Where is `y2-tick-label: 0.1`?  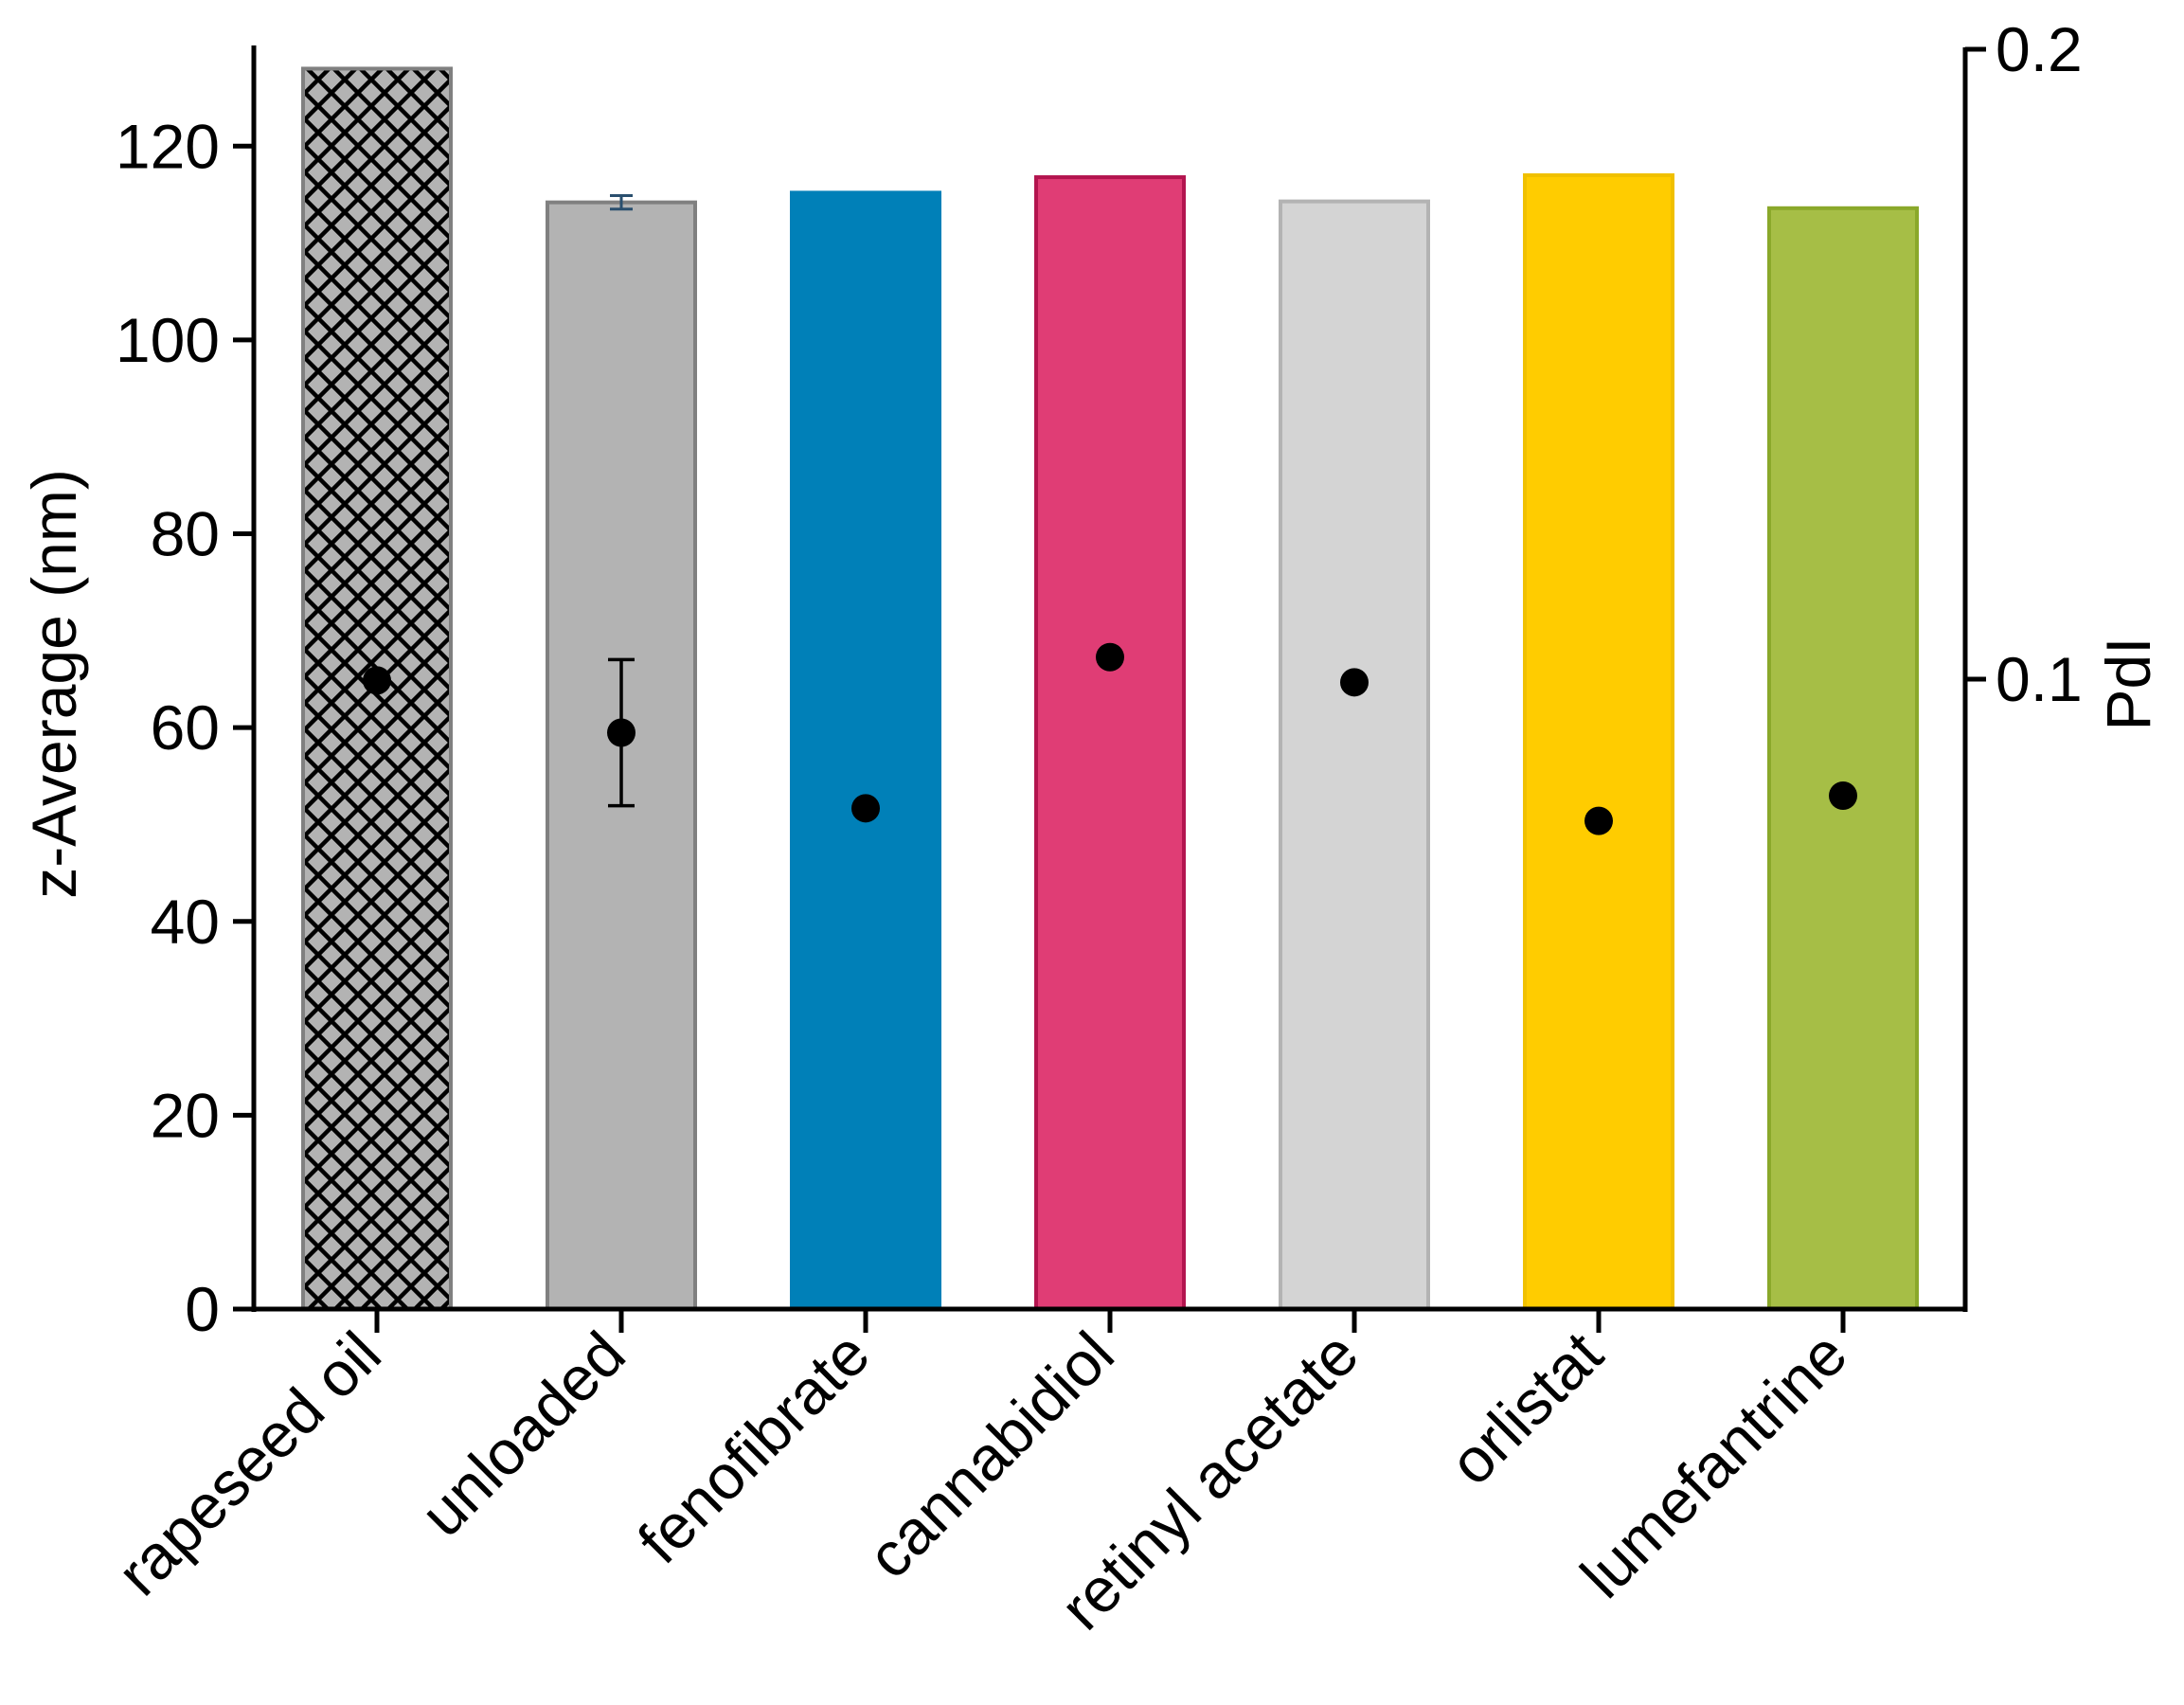
y2-tick-label: 0.1 is located at coordinates (2040, 679).